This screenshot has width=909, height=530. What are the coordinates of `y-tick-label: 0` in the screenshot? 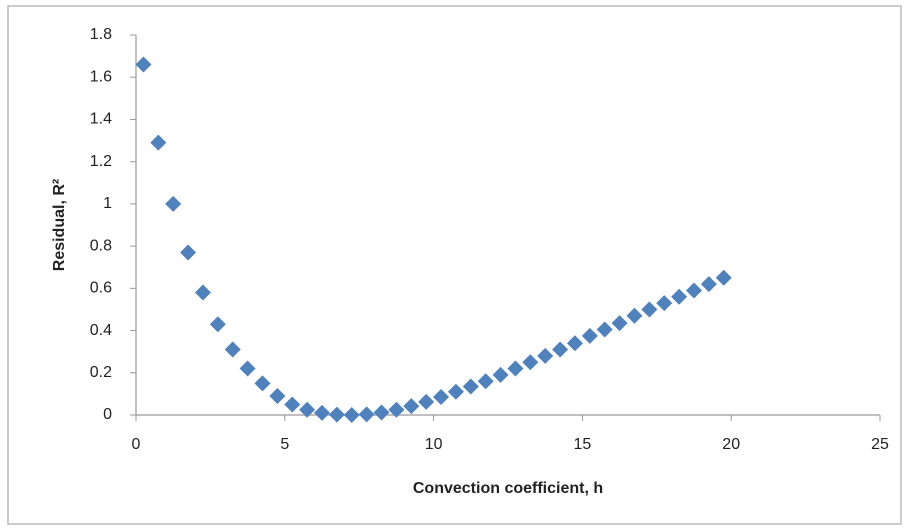 It's located at (107, 414).